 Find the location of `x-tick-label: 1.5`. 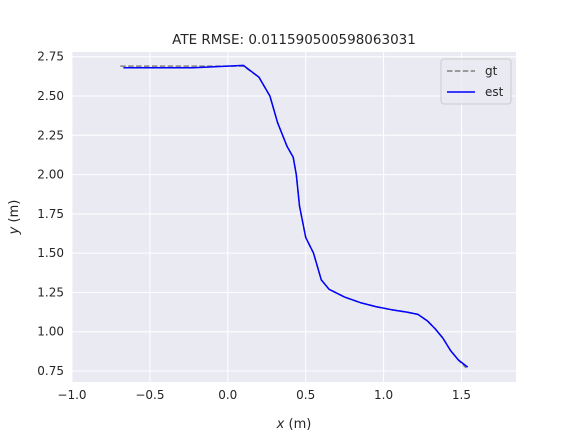

x-tick-label: 1.5 is located at coordinates (461, 395).